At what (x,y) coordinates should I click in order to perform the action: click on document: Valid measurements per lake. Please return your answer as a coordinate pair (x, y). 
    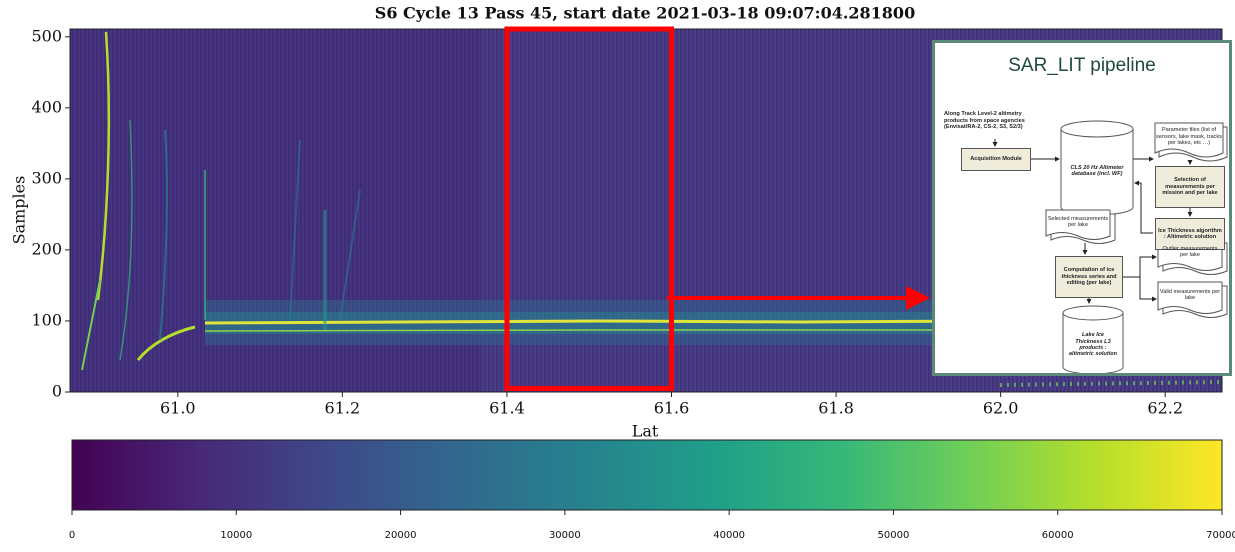
    Looking at the image, I should click on (1190, 294).